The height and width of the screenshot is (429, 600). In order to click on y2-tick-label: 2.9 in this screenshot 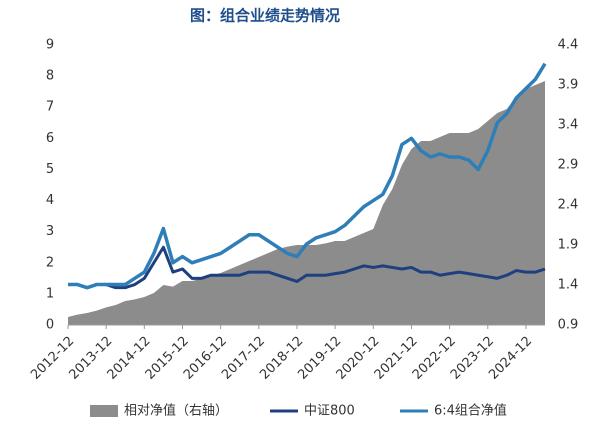, I will do `click(568, 165)`.